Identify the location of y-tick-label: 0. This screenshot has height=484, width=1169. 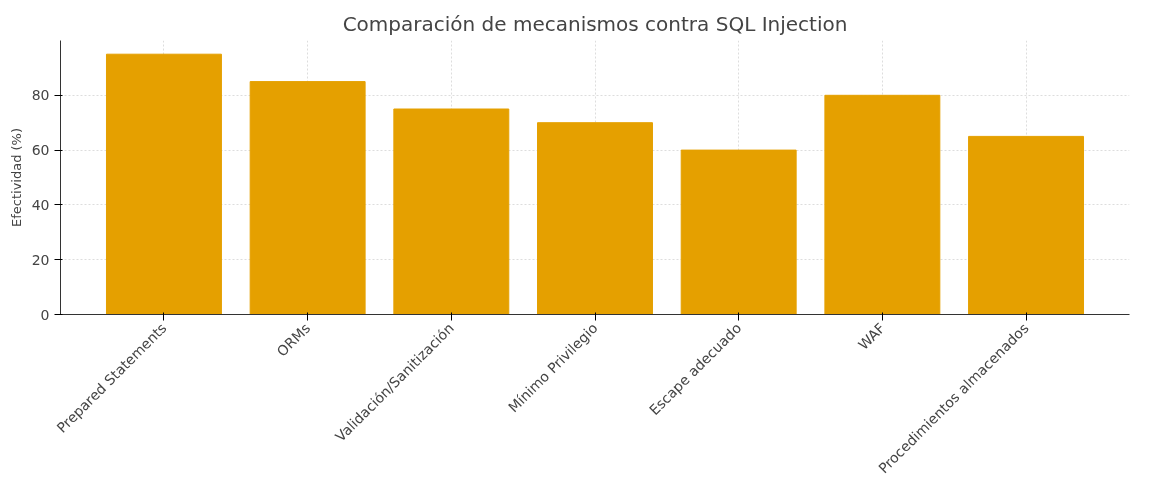
(45, 314).